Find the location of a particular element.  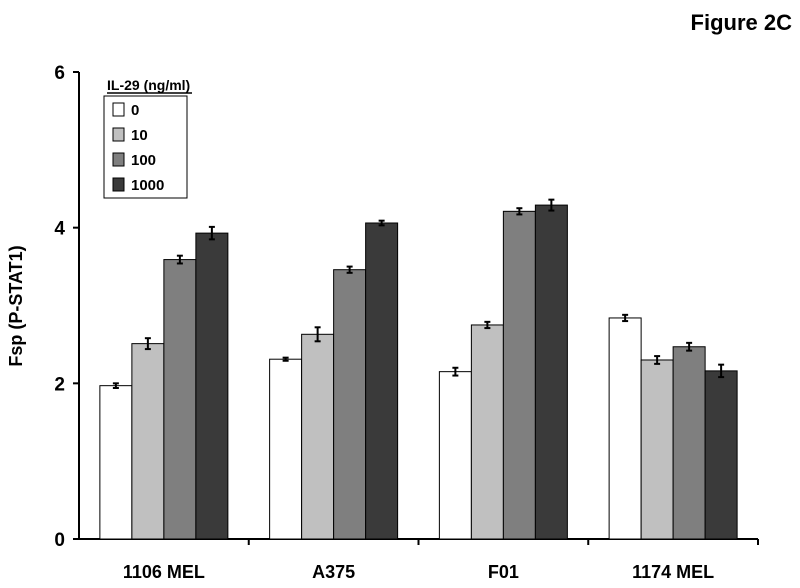

legend-title: IL-29 (ng/ml) is located at coordinates (148, 85).